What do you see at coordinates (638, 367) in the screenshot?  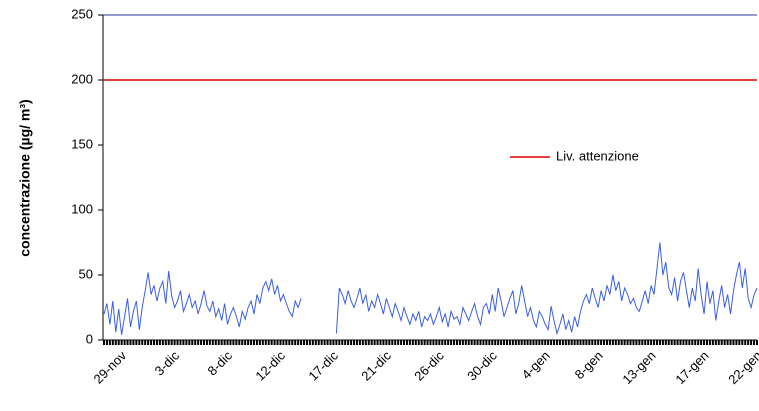 I see `x-tick-label: 13-gen` at bounding box center [638, 367].